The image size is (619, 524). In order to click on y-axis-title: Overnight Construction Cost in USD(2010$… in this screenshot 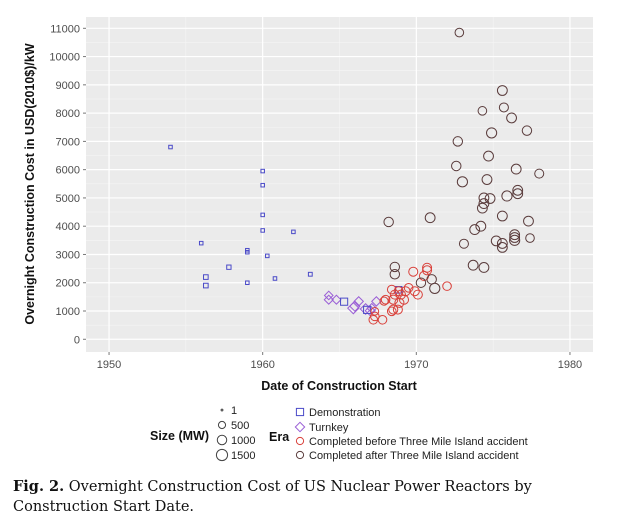, I will do `click(30, 183)`.